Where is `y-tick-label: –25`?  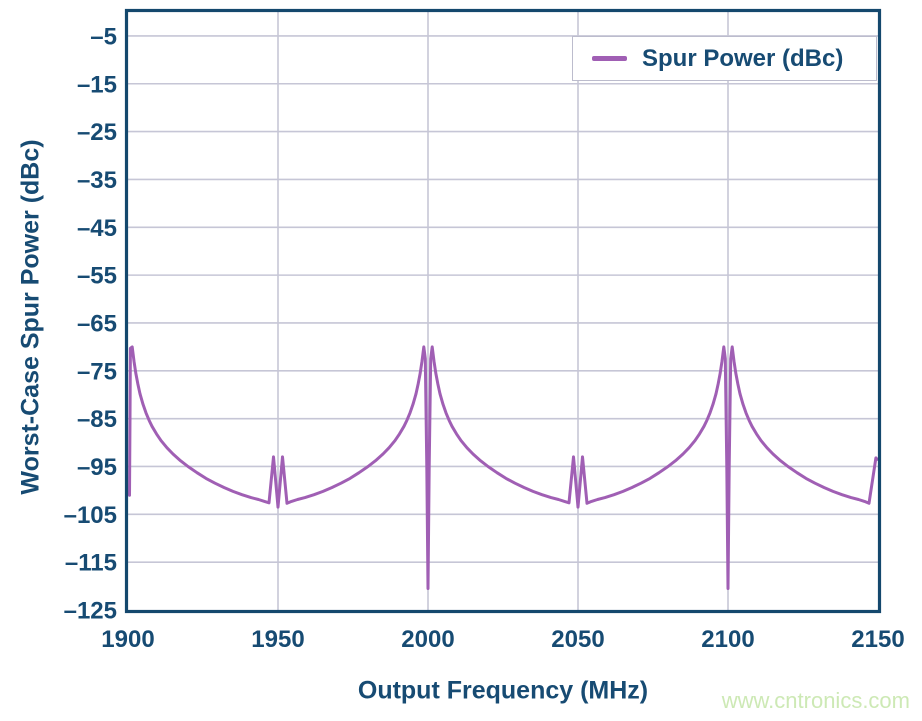
y-tick-label: –25 is located at coordinates (97, 132).